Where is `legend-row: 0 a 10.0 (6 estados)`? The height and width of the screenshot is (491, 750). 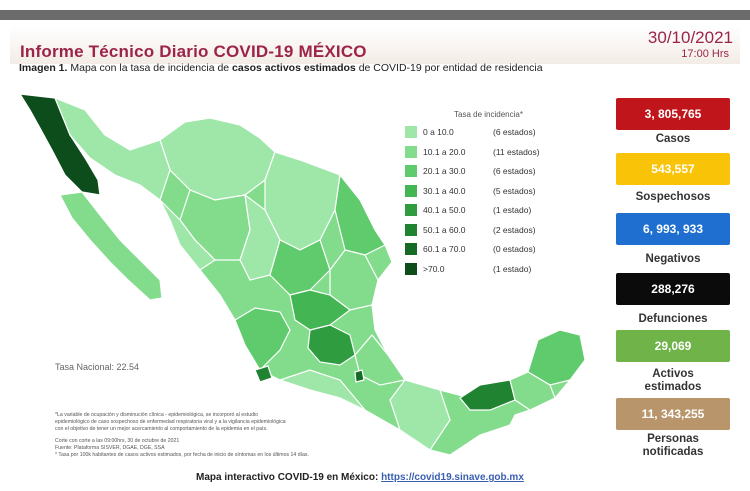
legend-row: 0 a 10.0 (6 estados) is located at coordinates (500, 133).